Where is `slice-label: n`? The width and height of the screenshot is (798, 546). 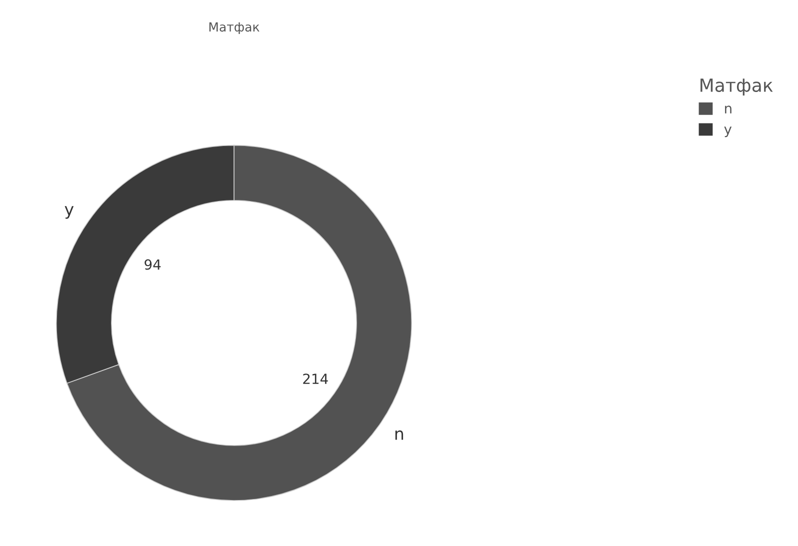 slice-label: n is located at coordinates (399, 435).